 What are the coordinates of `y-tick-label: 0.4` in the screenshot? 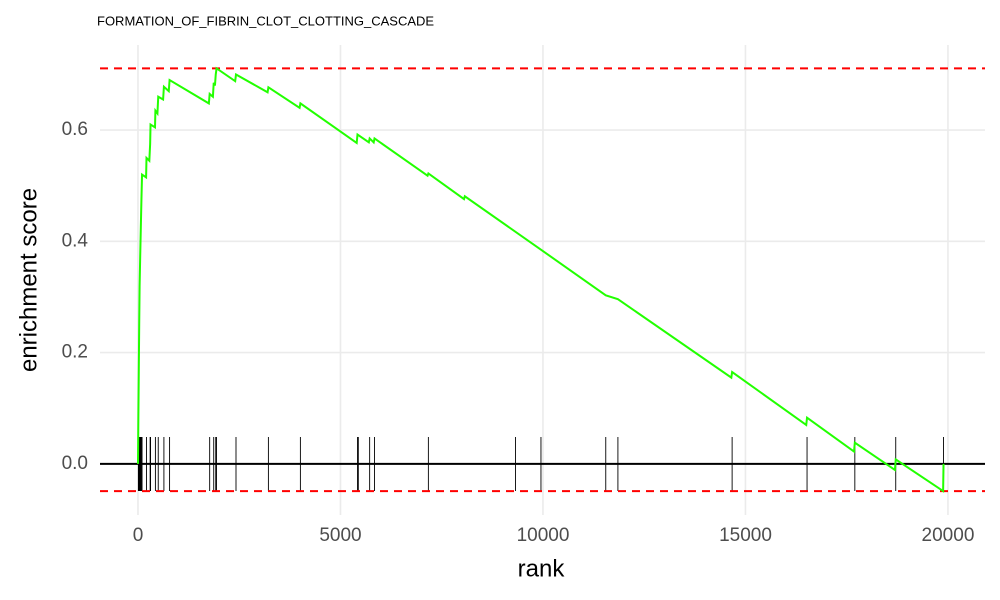 It's located at (75, 240).